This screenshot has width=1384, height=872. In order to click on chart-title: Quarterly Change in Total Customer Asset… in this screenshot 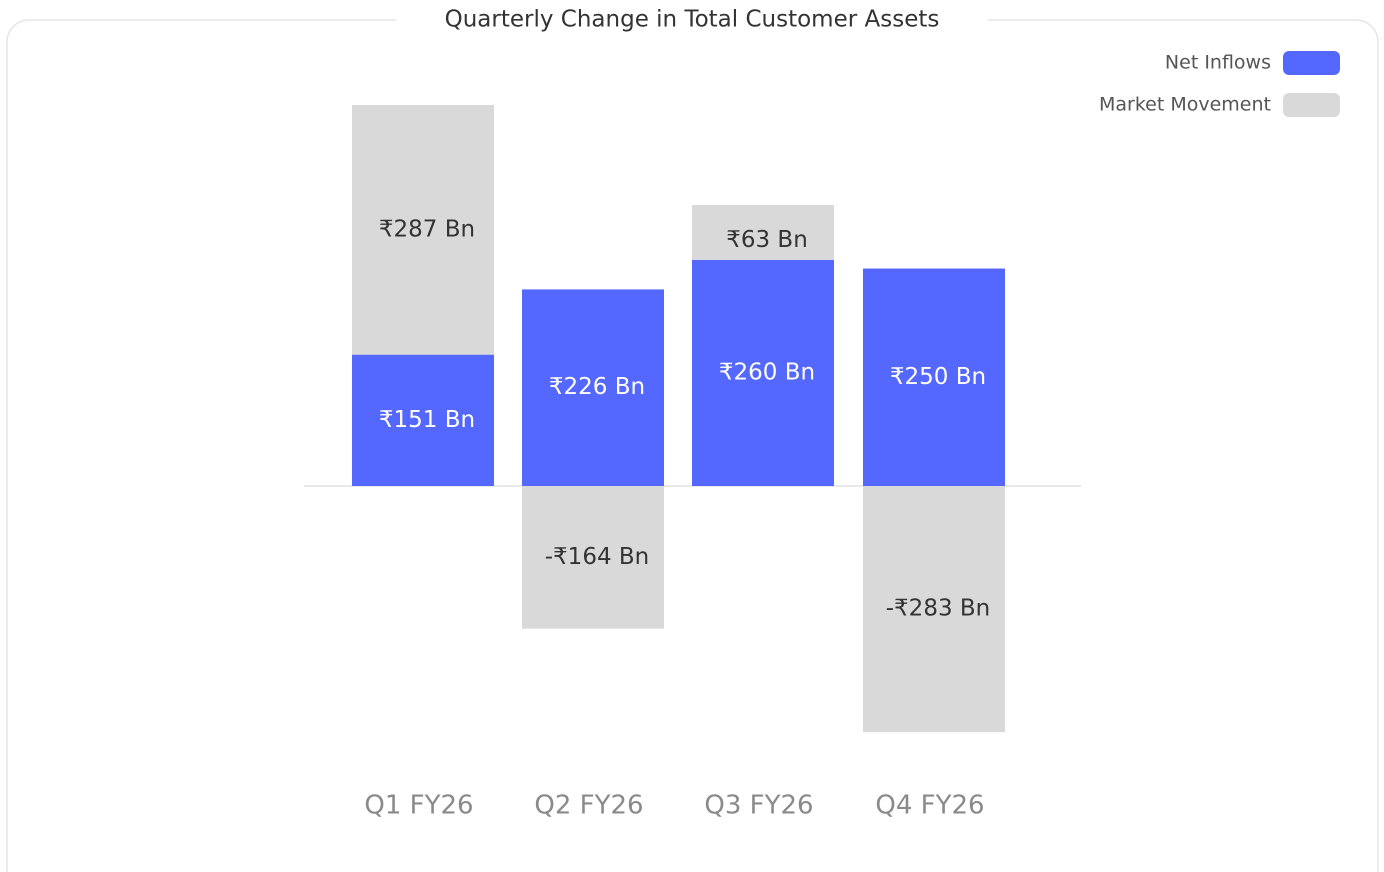, I will do `click(692, 20)`.